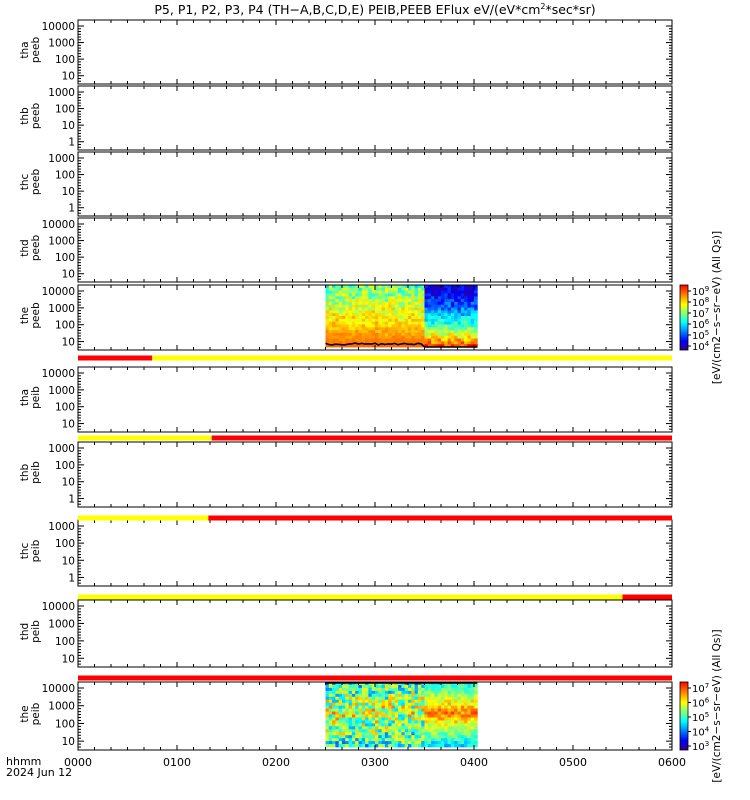  Describe the element at coordinates (700, 746) in the screenshot. I see `colorbar-tick-label: 103` at that location.